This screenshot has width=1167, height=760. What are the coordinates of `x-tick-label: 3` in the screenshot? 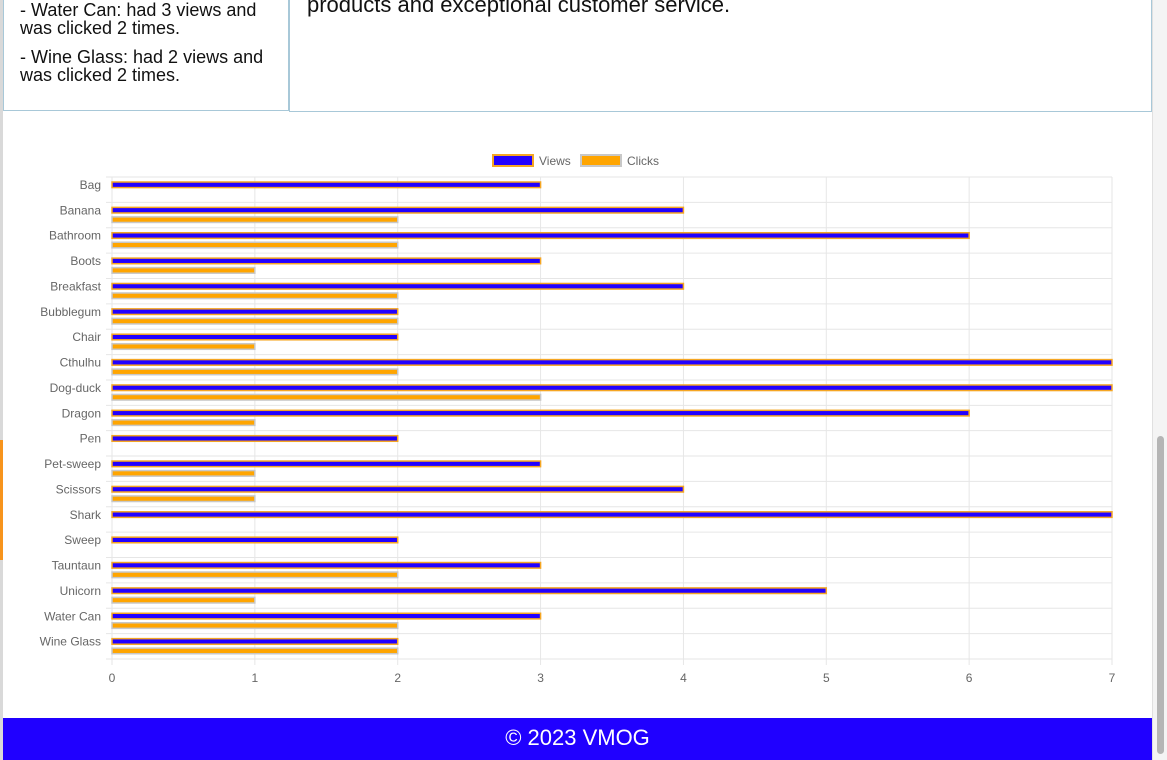 It's located at (540, 678).